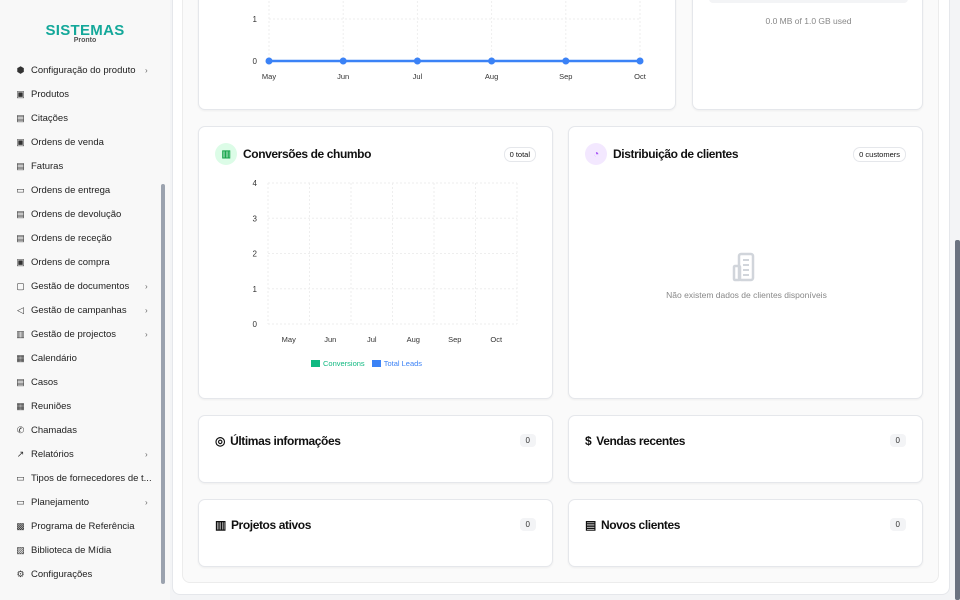 This screenshot has width=960, height=600. Describe the element at coordinates (80, 94) in the screenshot. I see `sidebar-item: ▣ Produtos` at that location.